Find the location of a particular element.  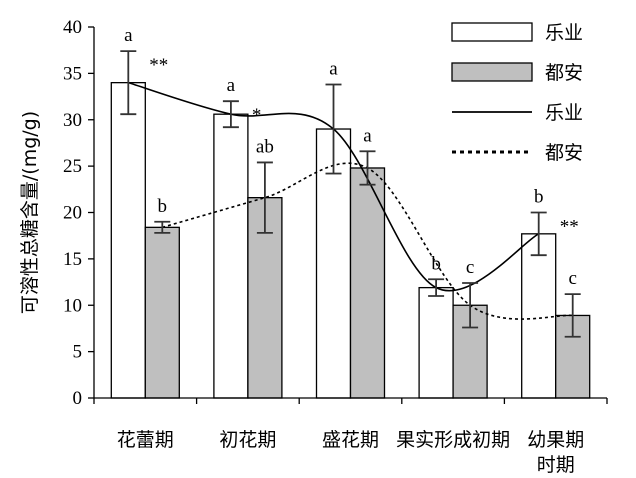

y-tick-label: 0 is located at coordinates (78, 398).